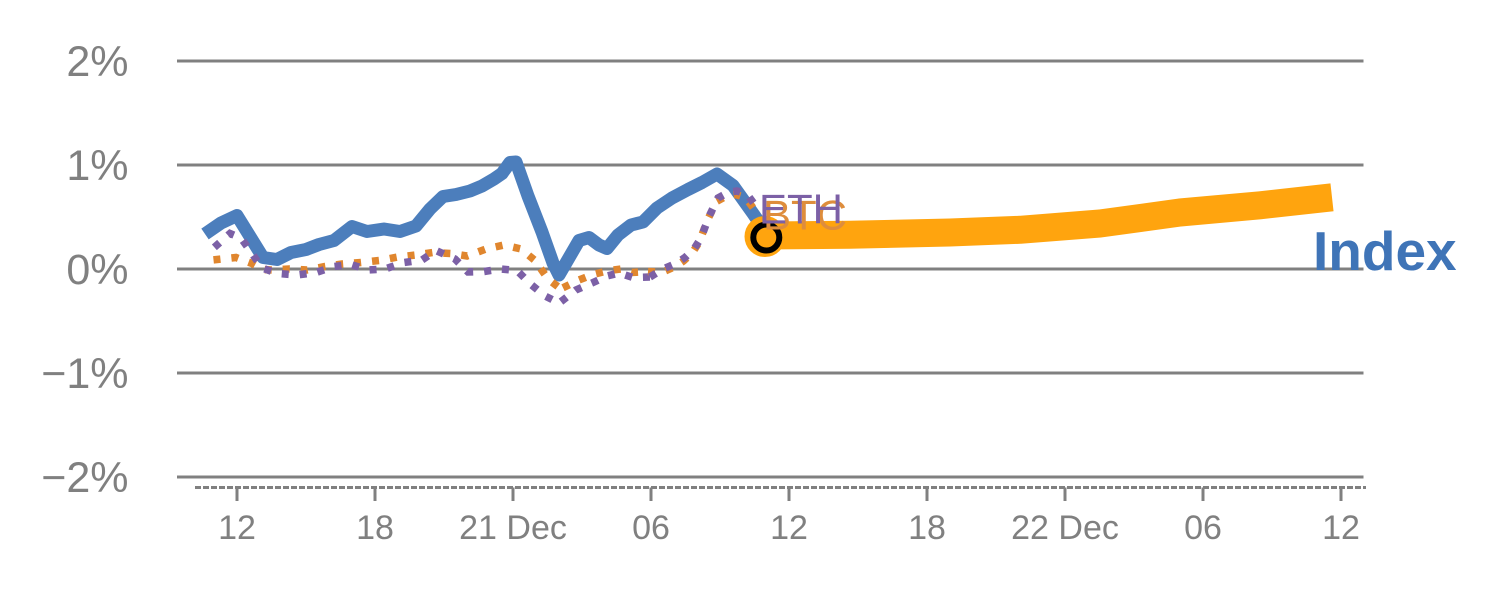 Image resolution: width=1500 pixels, height=600 pixels. I want to click on svg-text: 1%, so click(97, 166).